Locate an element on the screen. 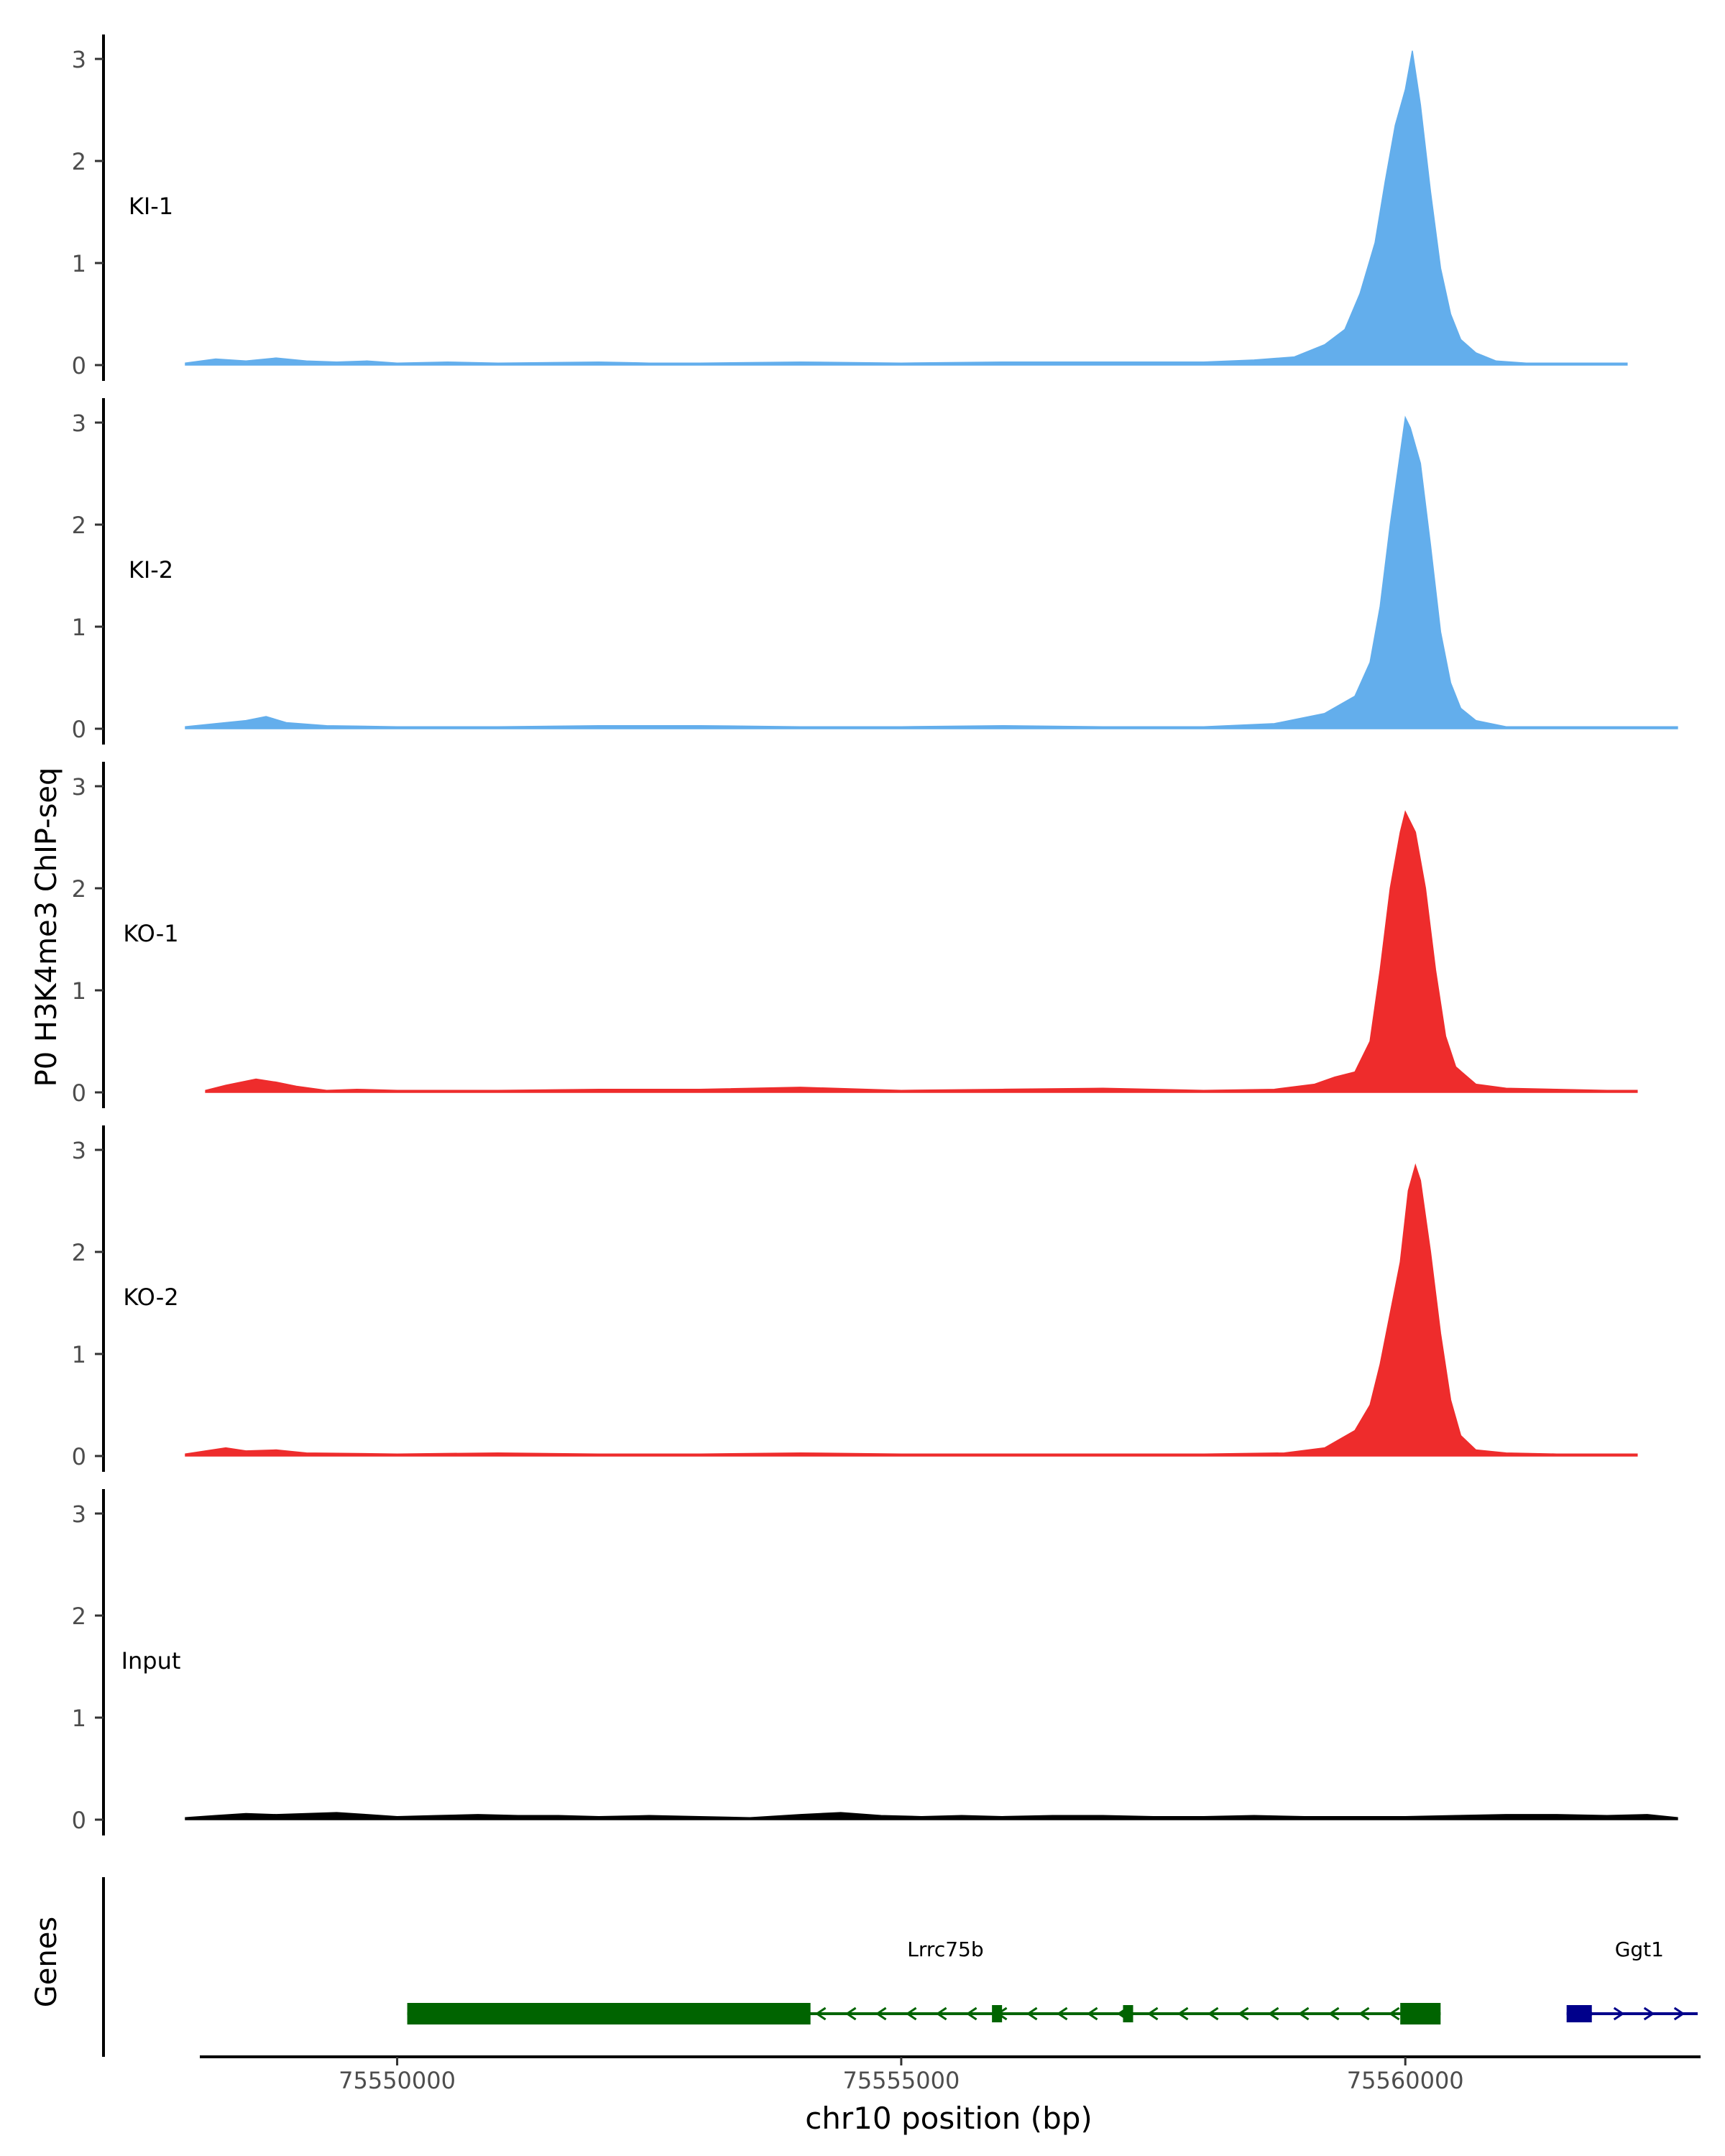  x-tick-label: 75550000 is located at coordinates (397, 2080).